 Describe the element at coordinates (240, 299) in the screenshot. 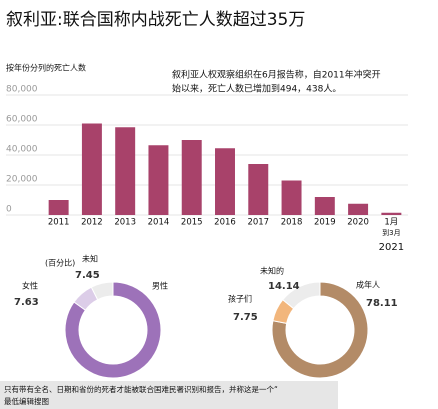

I see `slice-label: 孩子们` at that location.